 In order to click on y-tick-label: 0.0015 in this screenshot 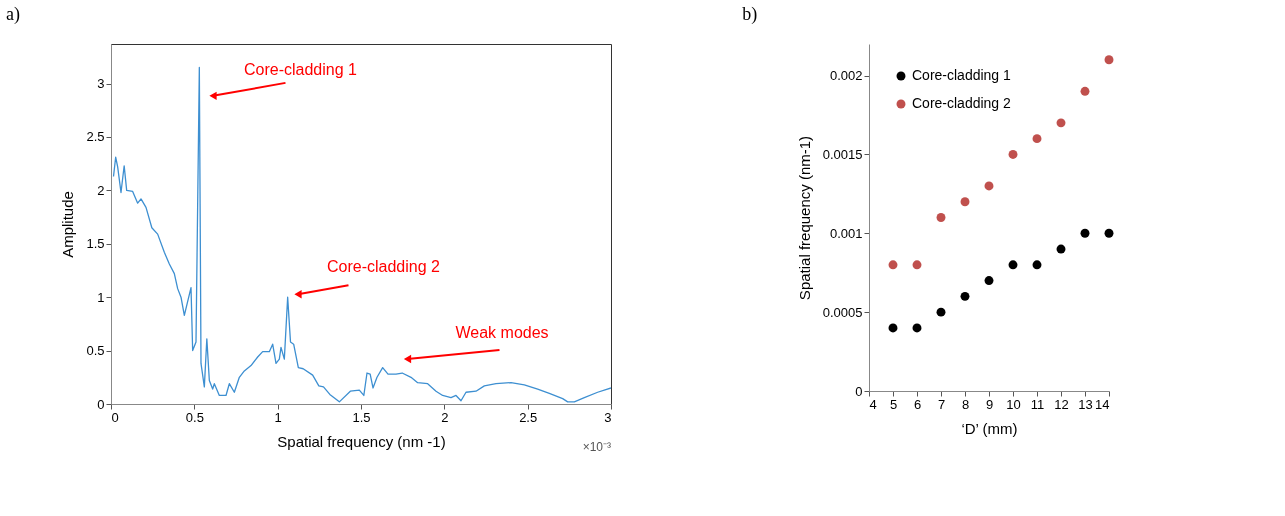, I will do `click(842, 154)`.